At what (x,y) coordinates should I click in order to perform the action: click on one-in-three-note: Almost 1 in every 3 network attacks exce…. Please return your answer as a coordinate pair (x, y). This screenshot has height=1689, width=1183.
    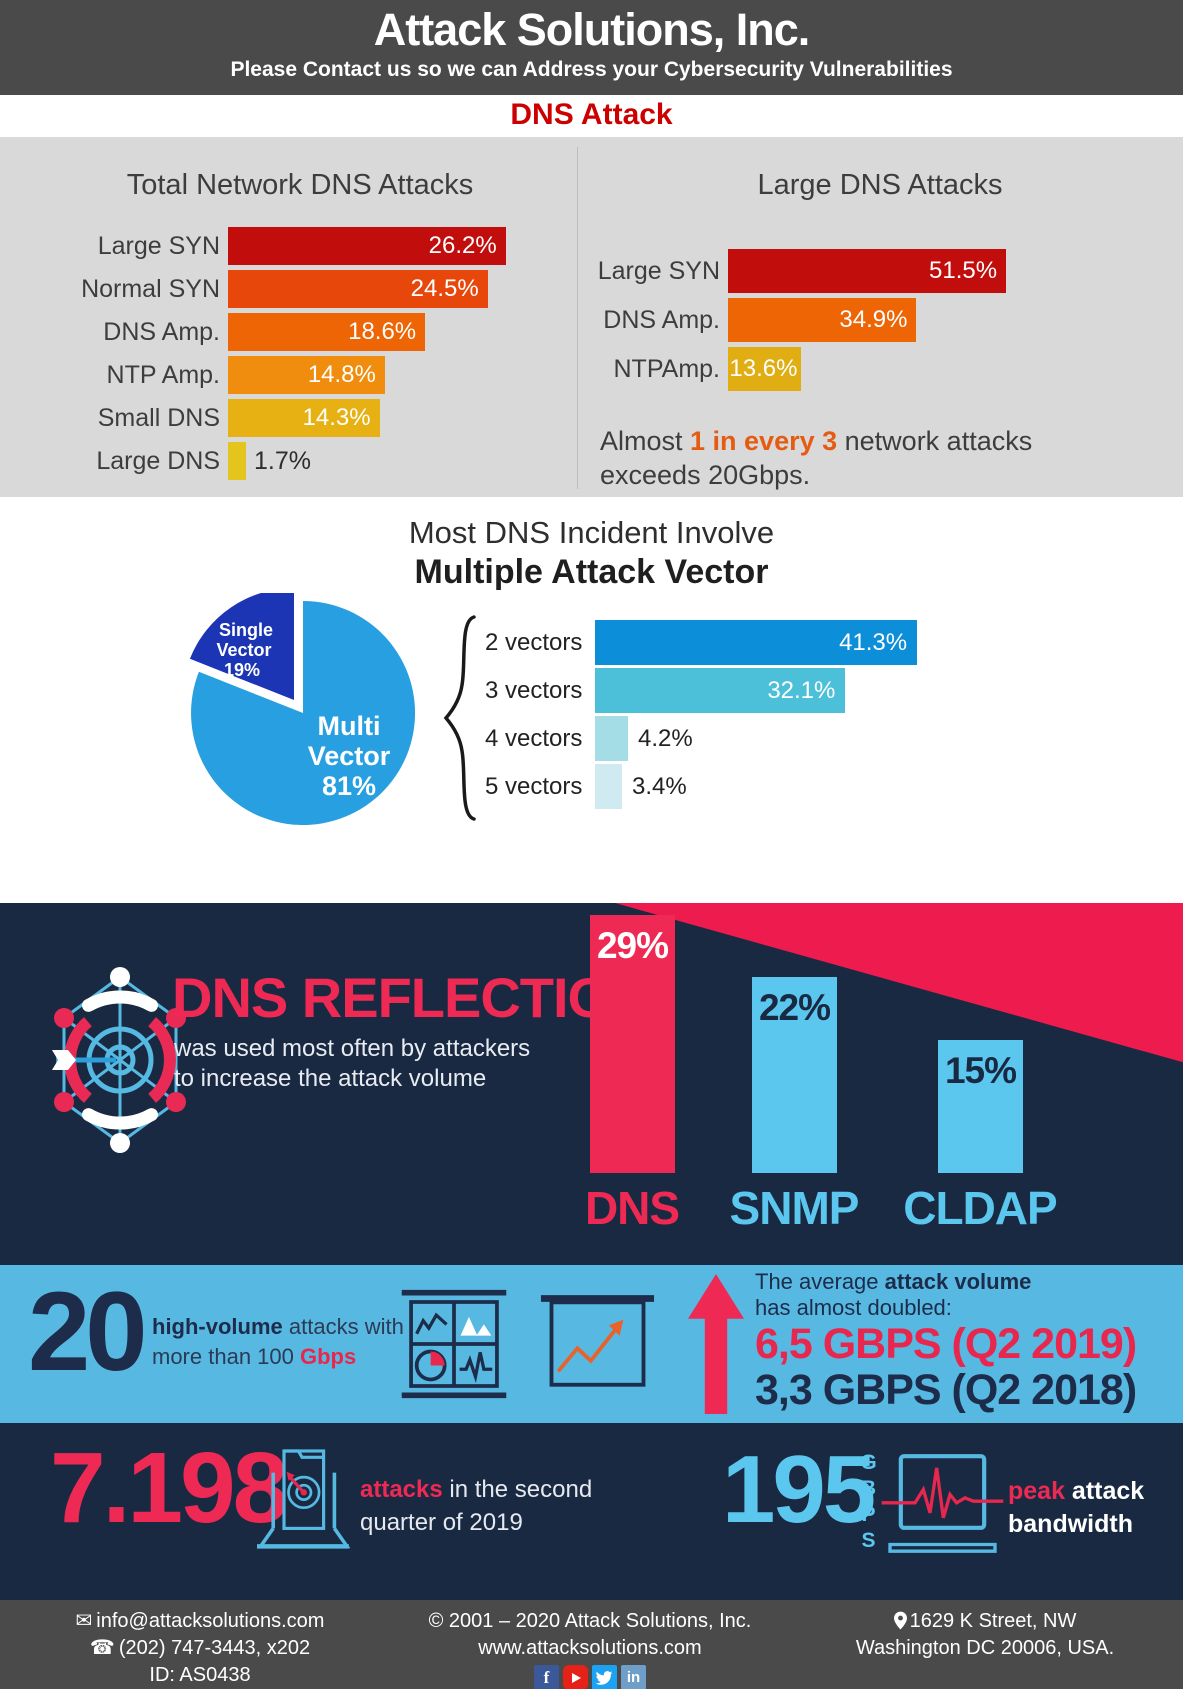
    Looking at the image, I should click on (820, 459).